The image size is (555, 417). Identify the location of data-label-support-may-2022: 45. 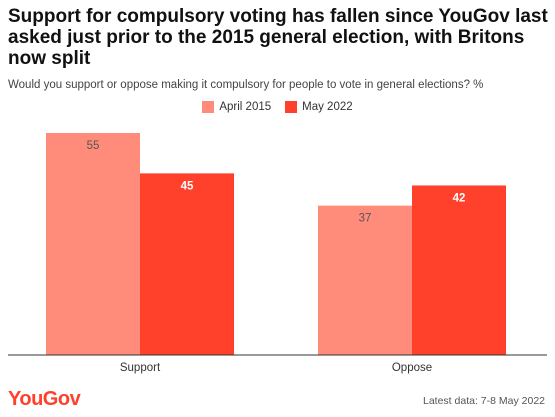
(187, 186).